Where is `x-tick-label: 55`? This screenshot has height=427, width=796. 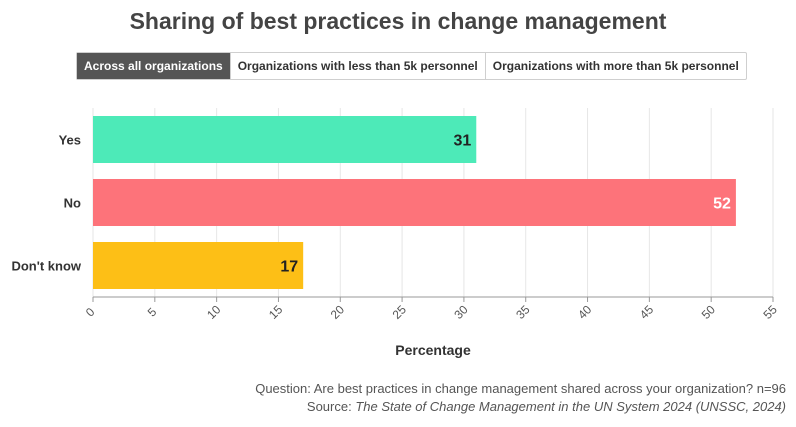 x-tick-label: 55 is located at coordinates (770, 312).